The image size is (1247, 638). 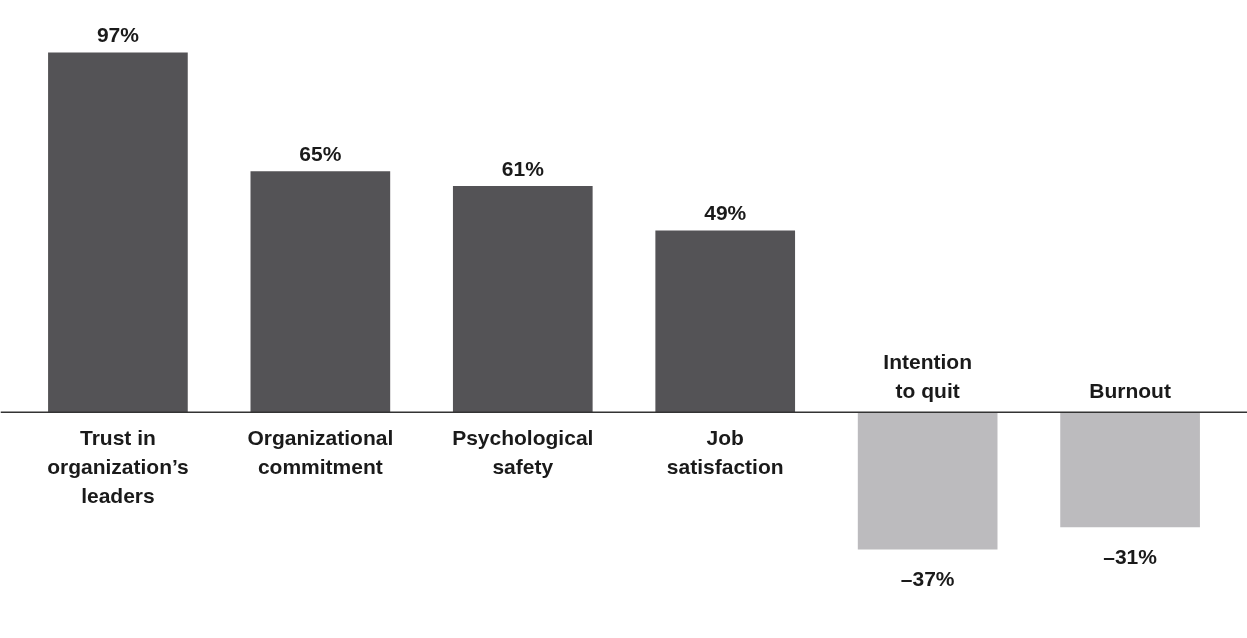 What do you see at coordinates (523, 452) in the screenshot?
I see `x-tick-label: Psychological safety` at bounding box center [523, 452].